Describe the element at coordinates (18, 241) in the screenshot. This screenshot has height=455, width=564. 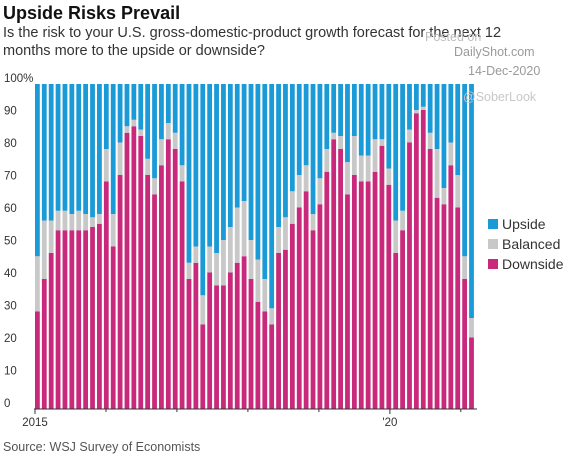
I see `y-axis: 0 10 20 30 40 50 60 70 80 90 100%` at that location.